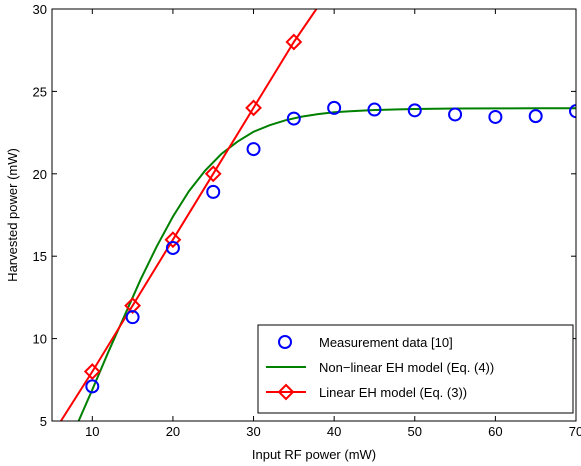  Describe the element at coordinates (40, 9) in the screenshot. I see `y-tick-label: 30` at that location.